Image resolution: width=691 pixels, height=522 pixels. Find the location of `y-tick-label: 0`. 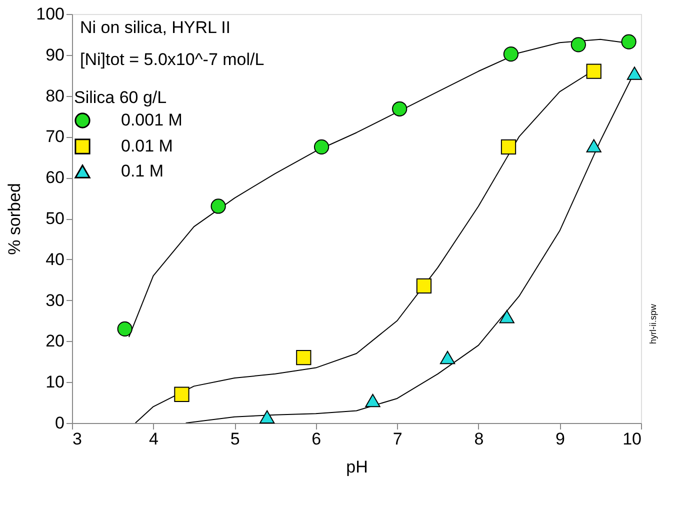

y-tick-label: 0 is located at coordinates (59, 423).